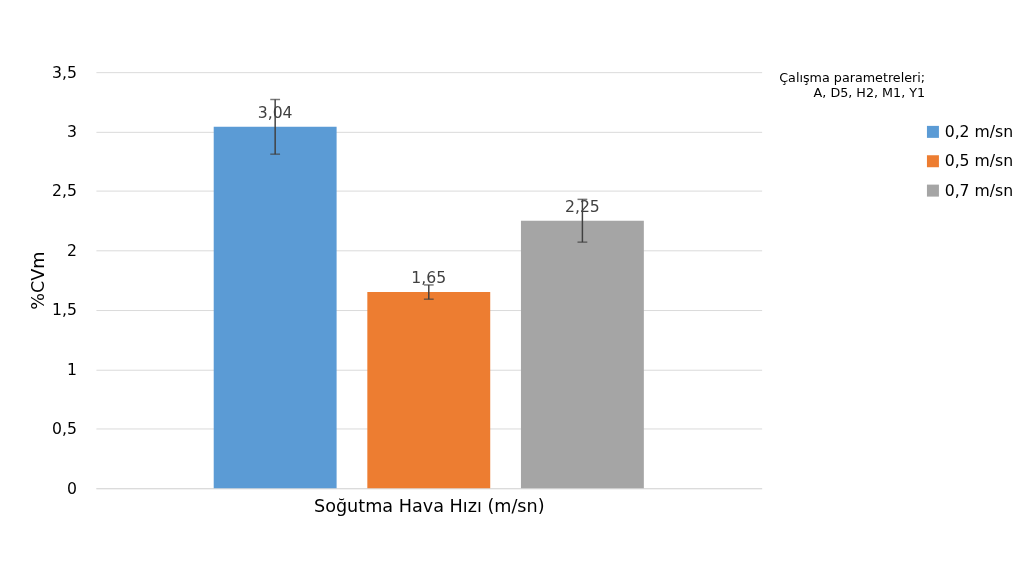  Describe the element at coordinates (38, 280) in the screenshot. I see `y-axis-title: %CVm` at that location.